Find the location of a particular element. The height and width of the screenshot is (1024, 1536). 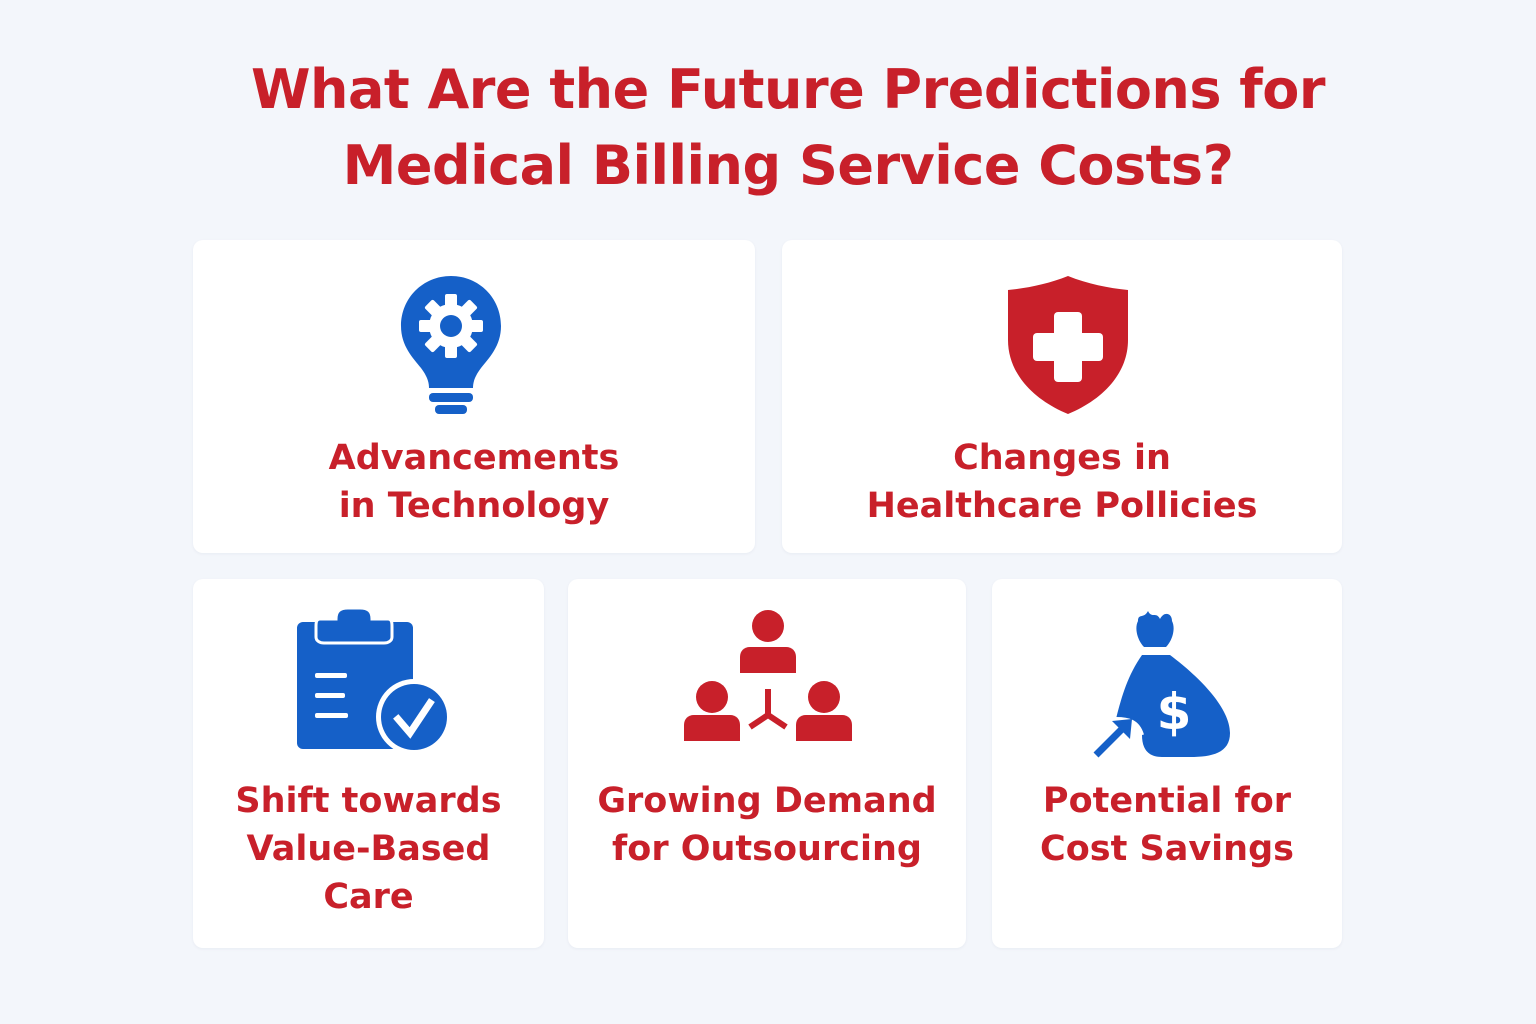

label-line: Care is located at coordinates (368, 897).